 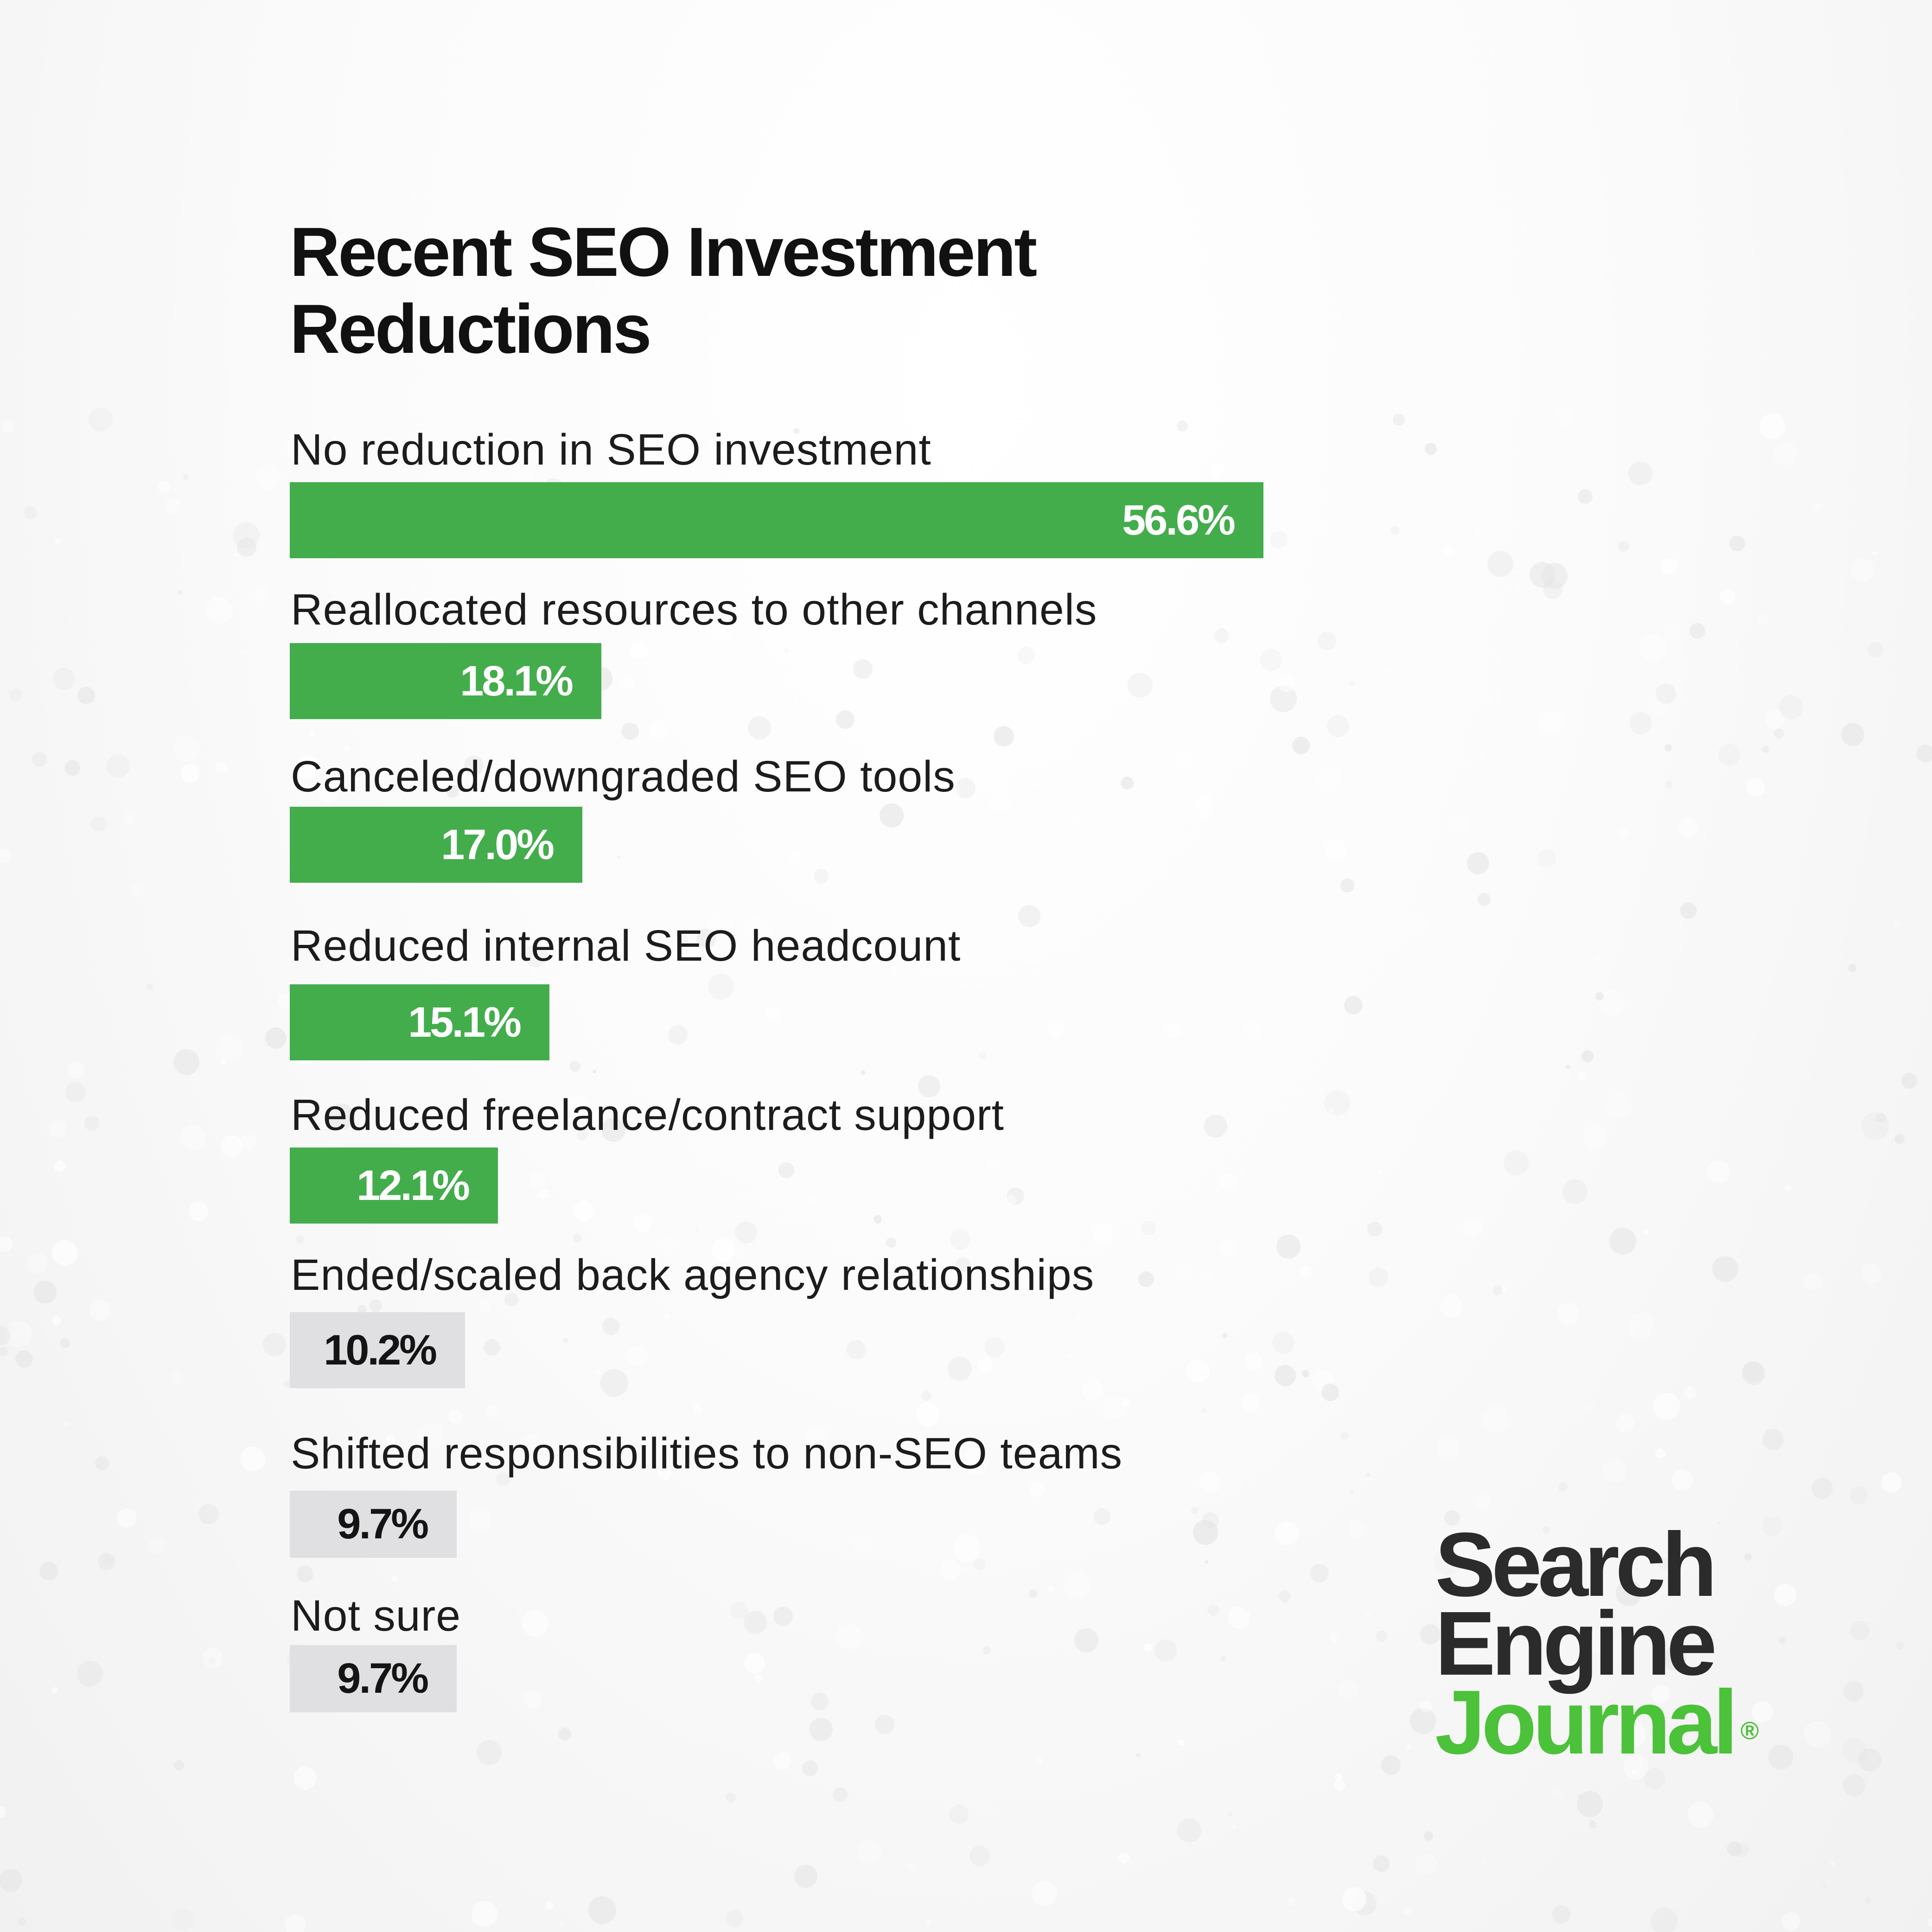 I want to click on bar: 17.0%, so click(x=436, y=845).